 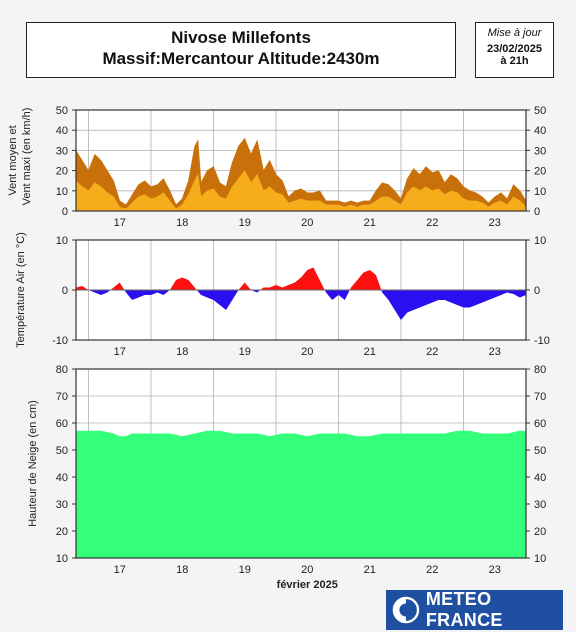 What do you see at coordinates (514, 33) in the screenshot?
I see `update-label: Mise à jour` at bounding box center [514, 33].